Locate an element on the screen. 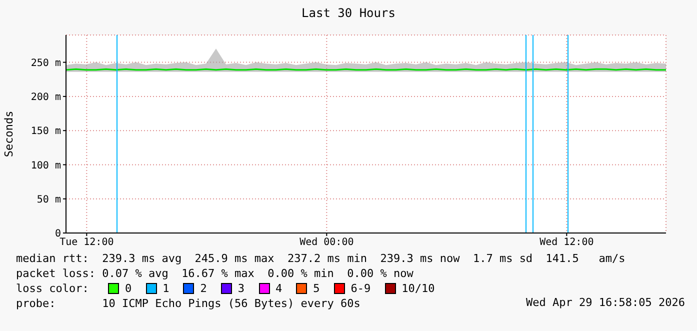 Image resolution: width=697 pixels, height=331 pixels. text: probe: 10 ICMP Echo Pings (56 Bytes) every 60s is located at coordinates (188, 303).